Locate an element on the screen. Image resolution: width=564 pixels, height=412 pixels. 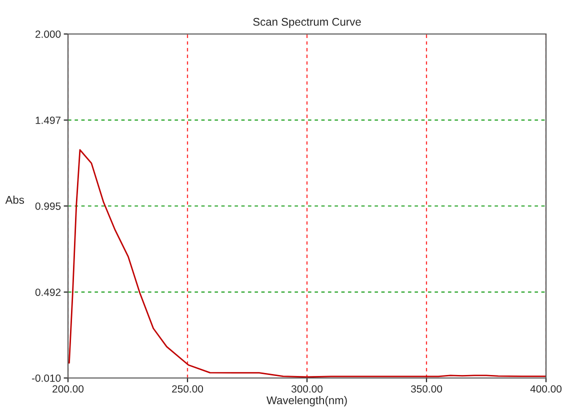
y-tick-label: 0.995 is located at coordinates (48, 206).